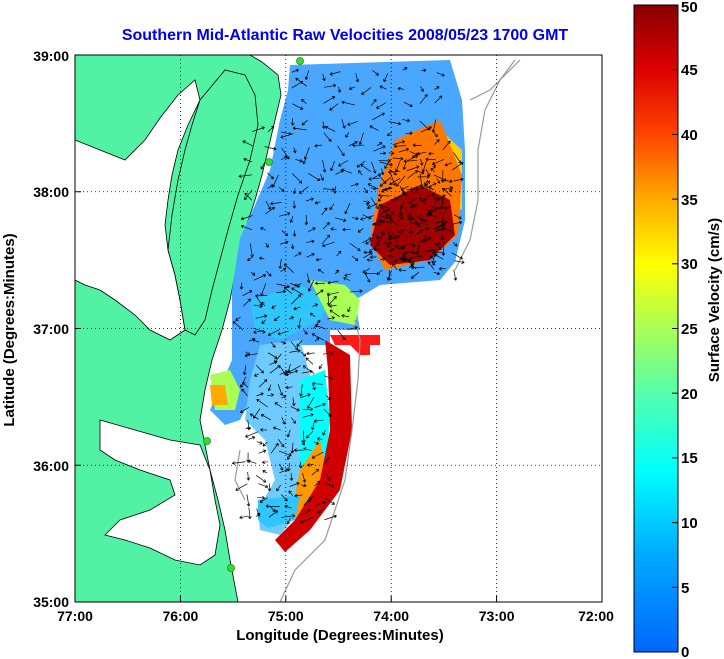 Image resolution: width=724 pixels, height=659 pixels. Describe the element at coordinates (300, 61) in the screenshot. I see `station-marker` at that location.